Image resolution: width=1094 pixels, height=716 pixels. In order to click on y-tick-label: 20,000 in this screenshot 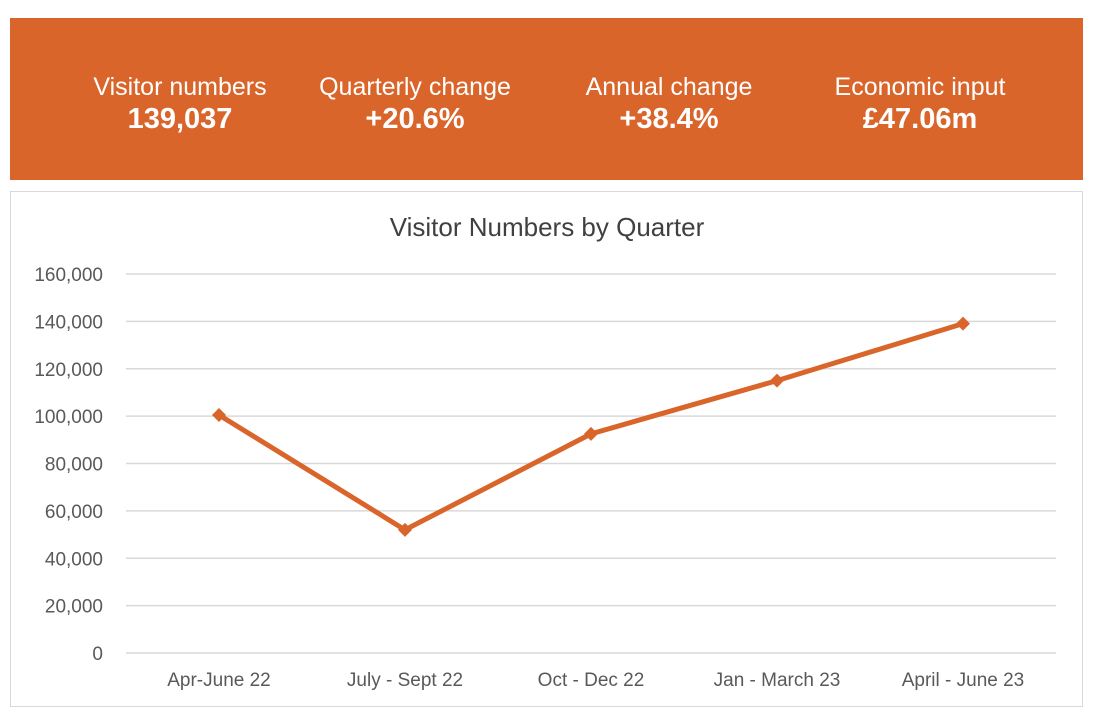, I will do `click(74, 607)`.